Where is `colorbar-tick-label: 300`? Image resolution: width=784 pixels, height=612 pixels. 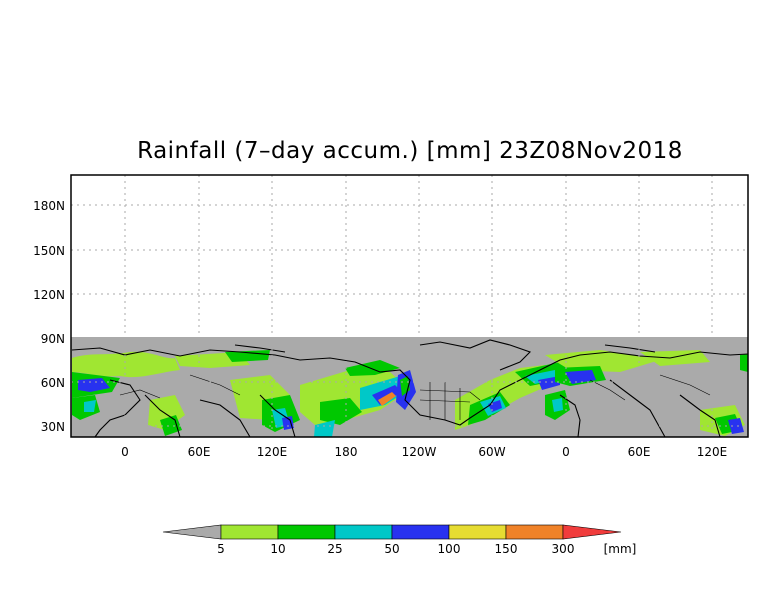 colorbar-tick-label: 300 is located at coordinates (563, 549).